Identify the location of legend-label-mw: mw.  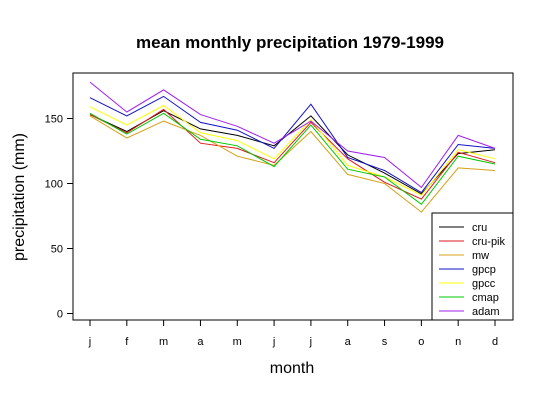
(480, 256).